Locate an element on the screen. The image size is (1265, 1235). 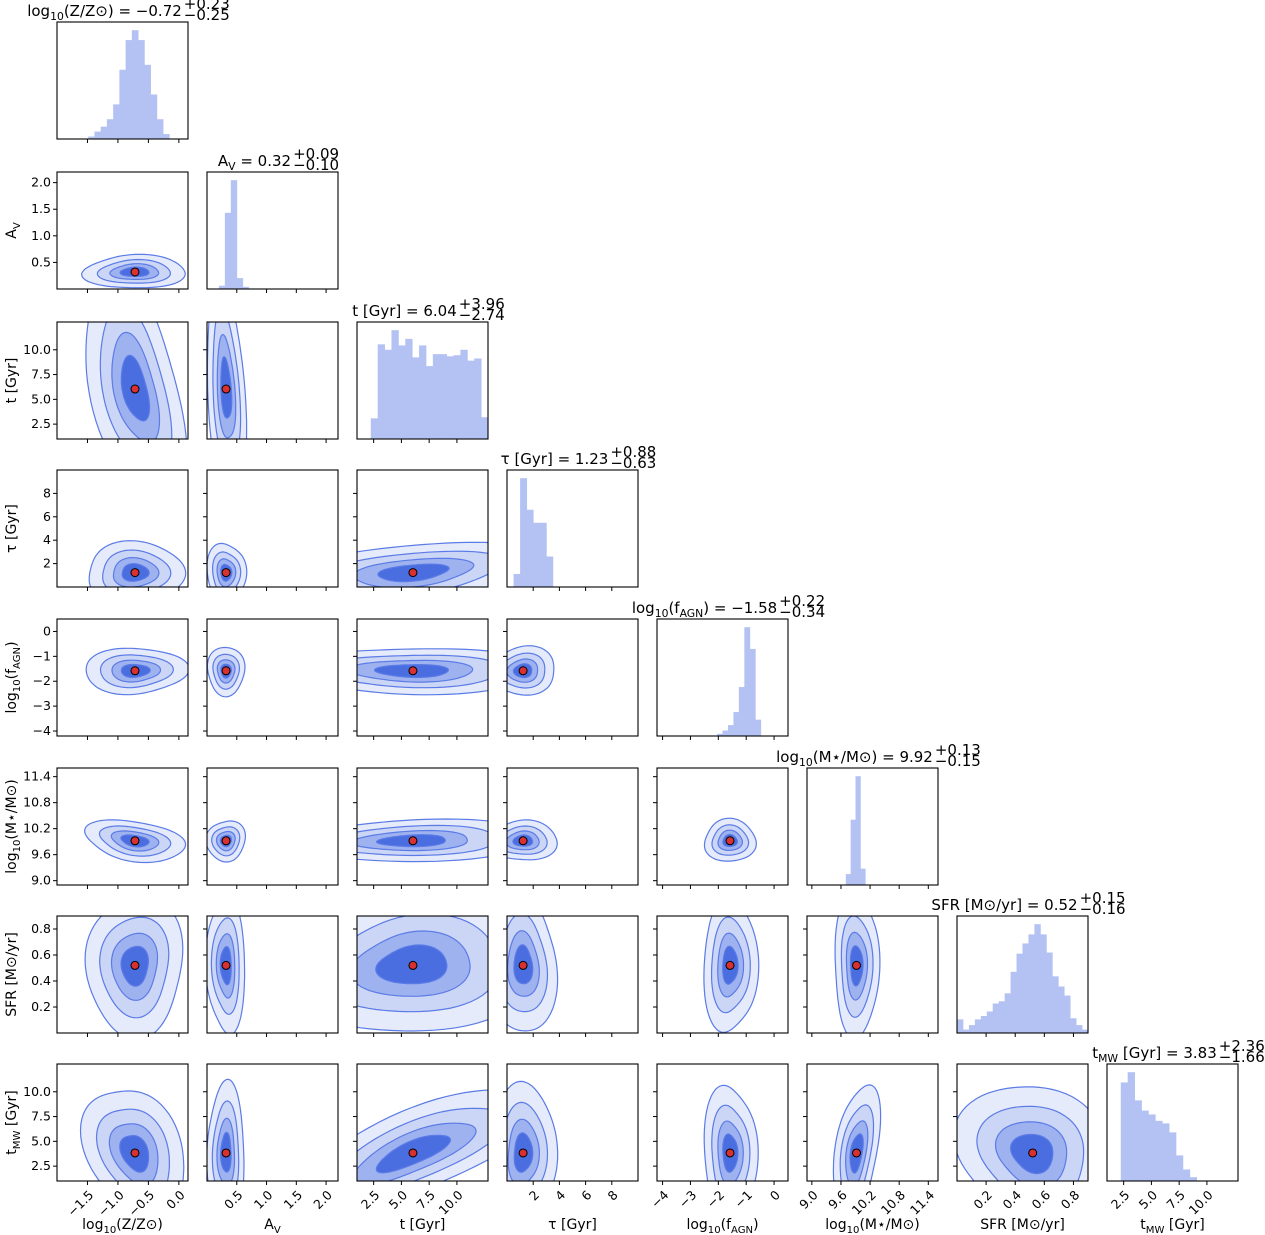
contour-panel-logfAGN-vs-t is located at coordinates (421, 679).